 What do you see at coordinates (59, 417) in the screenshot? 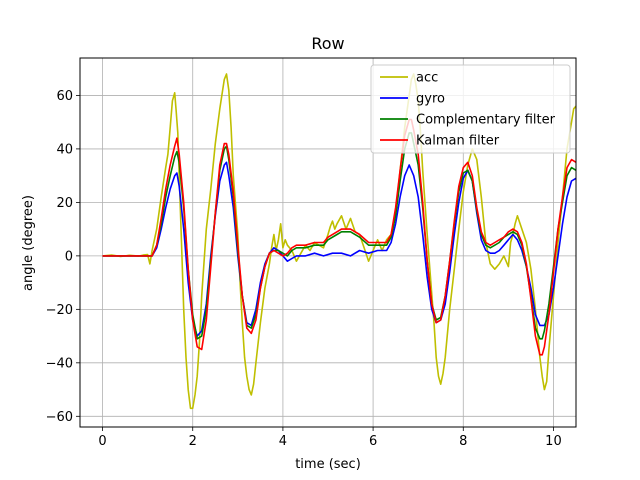
I see `y-tick-label: −60` at bounding box center [59, 417].